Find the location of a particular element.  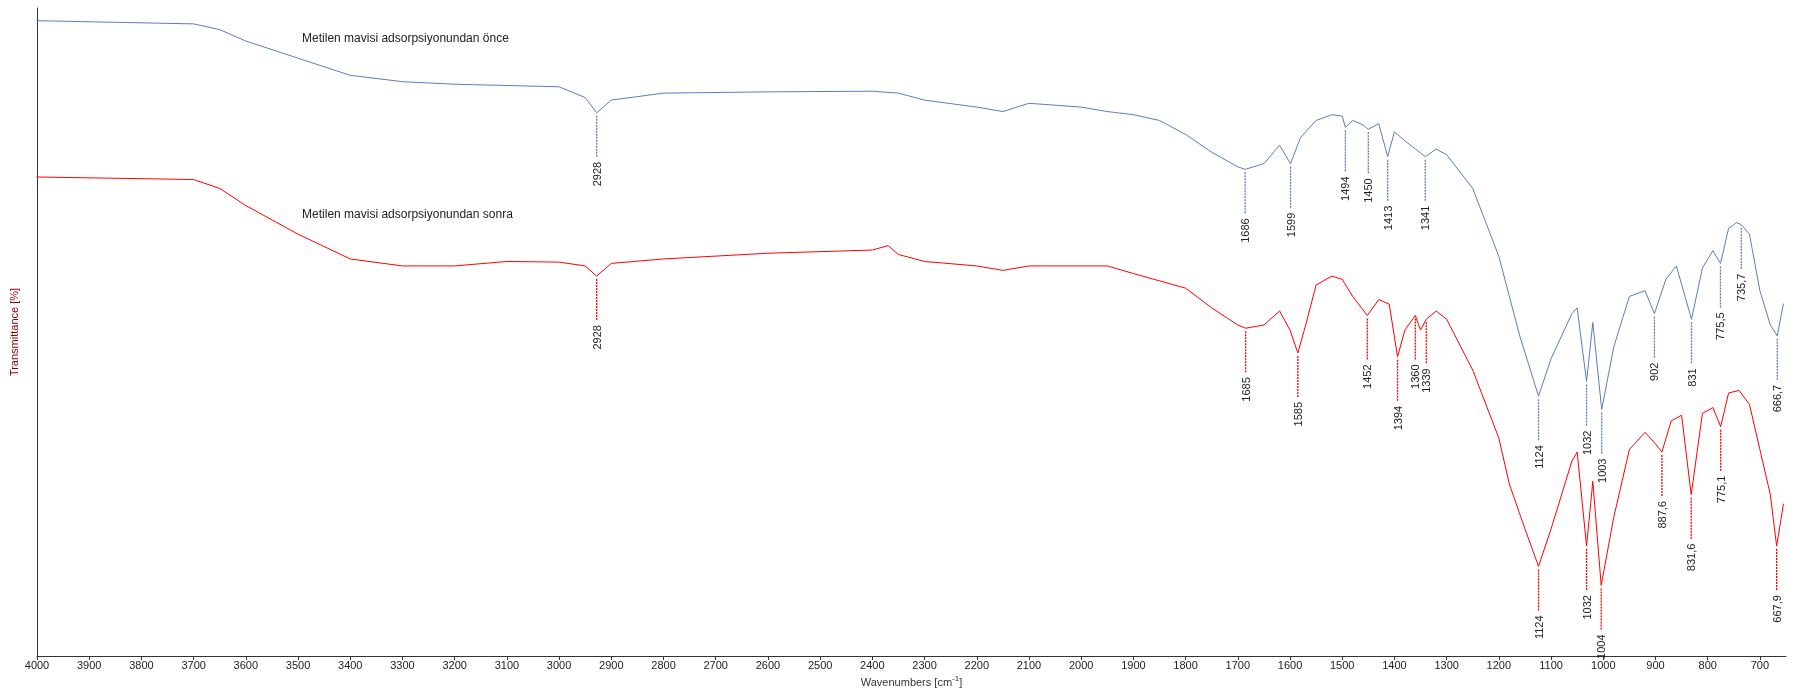

annotation: 902 is located at coordinates (1654, 371).